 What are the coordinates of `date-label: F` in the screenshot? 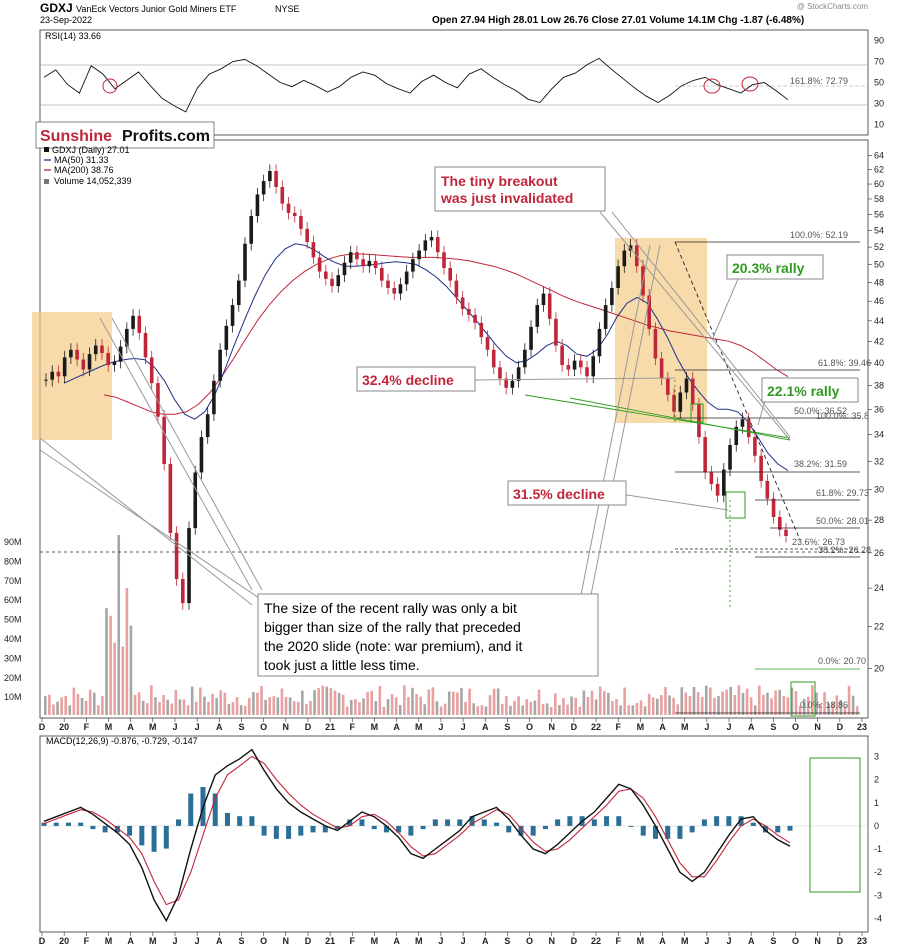 It's located at (618, 727).